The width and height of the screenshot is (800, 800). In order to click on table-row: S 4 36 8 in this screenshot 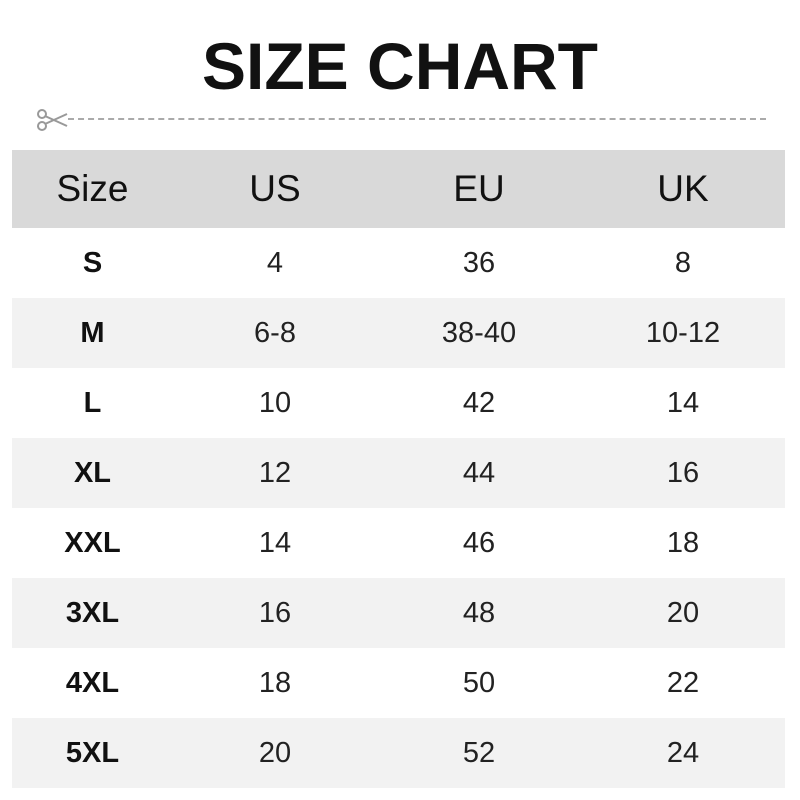, I will do `click(398, 263)`.